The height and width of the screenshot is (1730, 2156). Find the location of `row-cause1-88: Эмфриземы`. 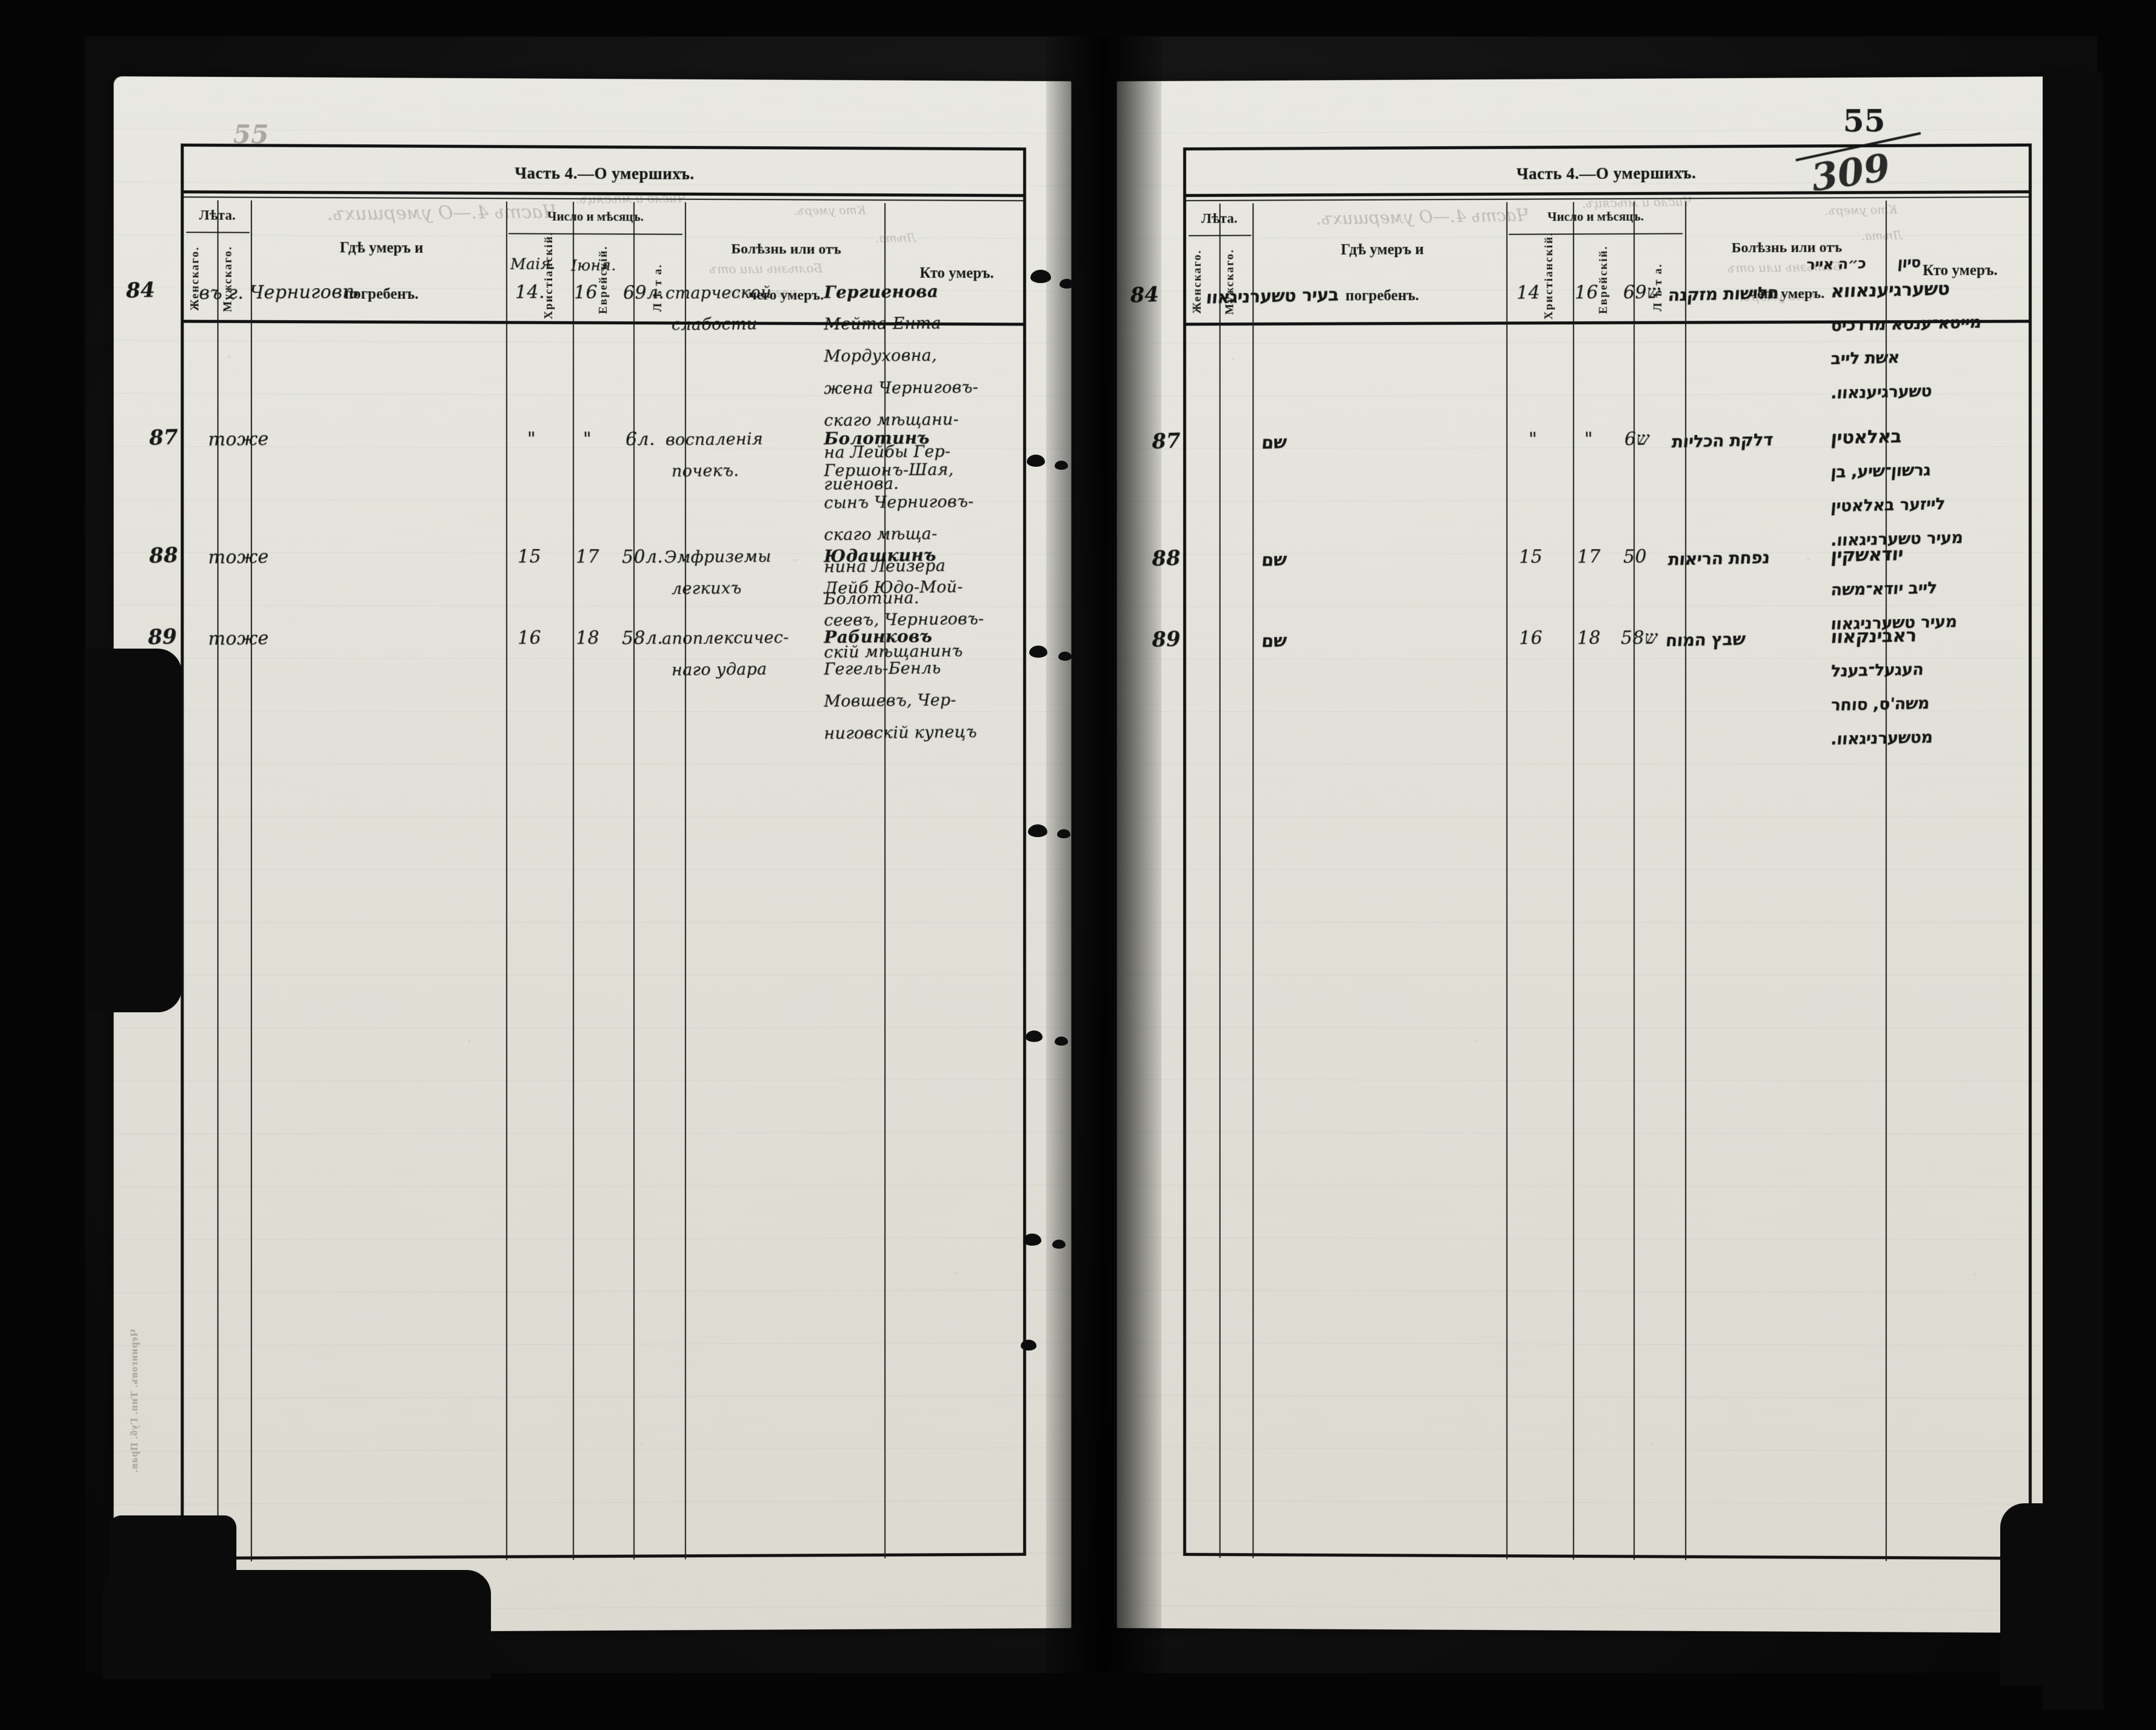

row-cause1-88: Эмфриземы is located at coordinates (718, 557).